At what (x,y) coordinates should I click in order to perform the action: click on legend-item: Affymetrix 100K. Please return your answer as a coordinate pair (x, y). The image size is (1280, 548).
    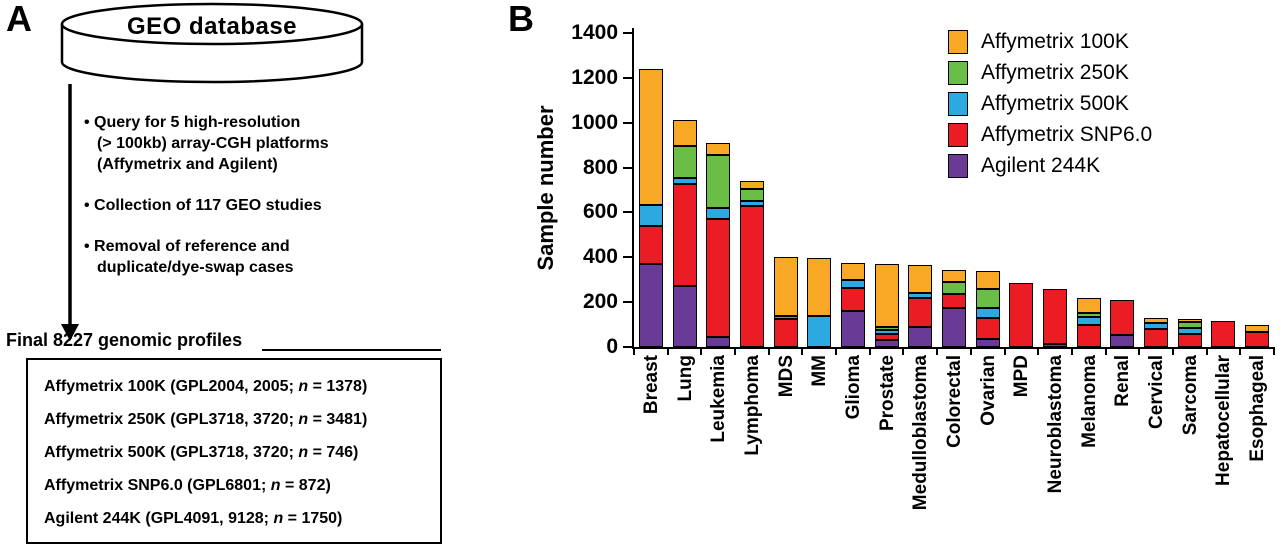
    Looking at the image, I should click on (1050, 42).